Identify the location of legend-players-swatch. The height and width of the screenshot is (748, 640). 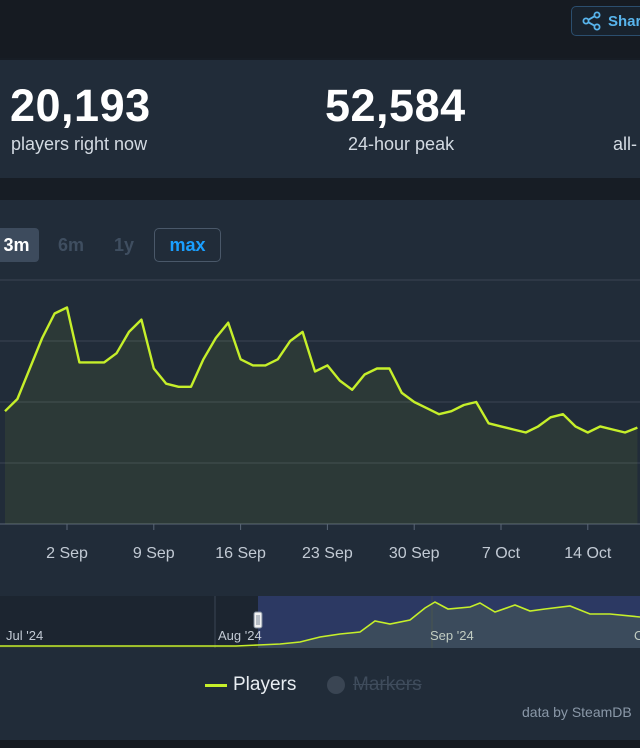
(216, 685).